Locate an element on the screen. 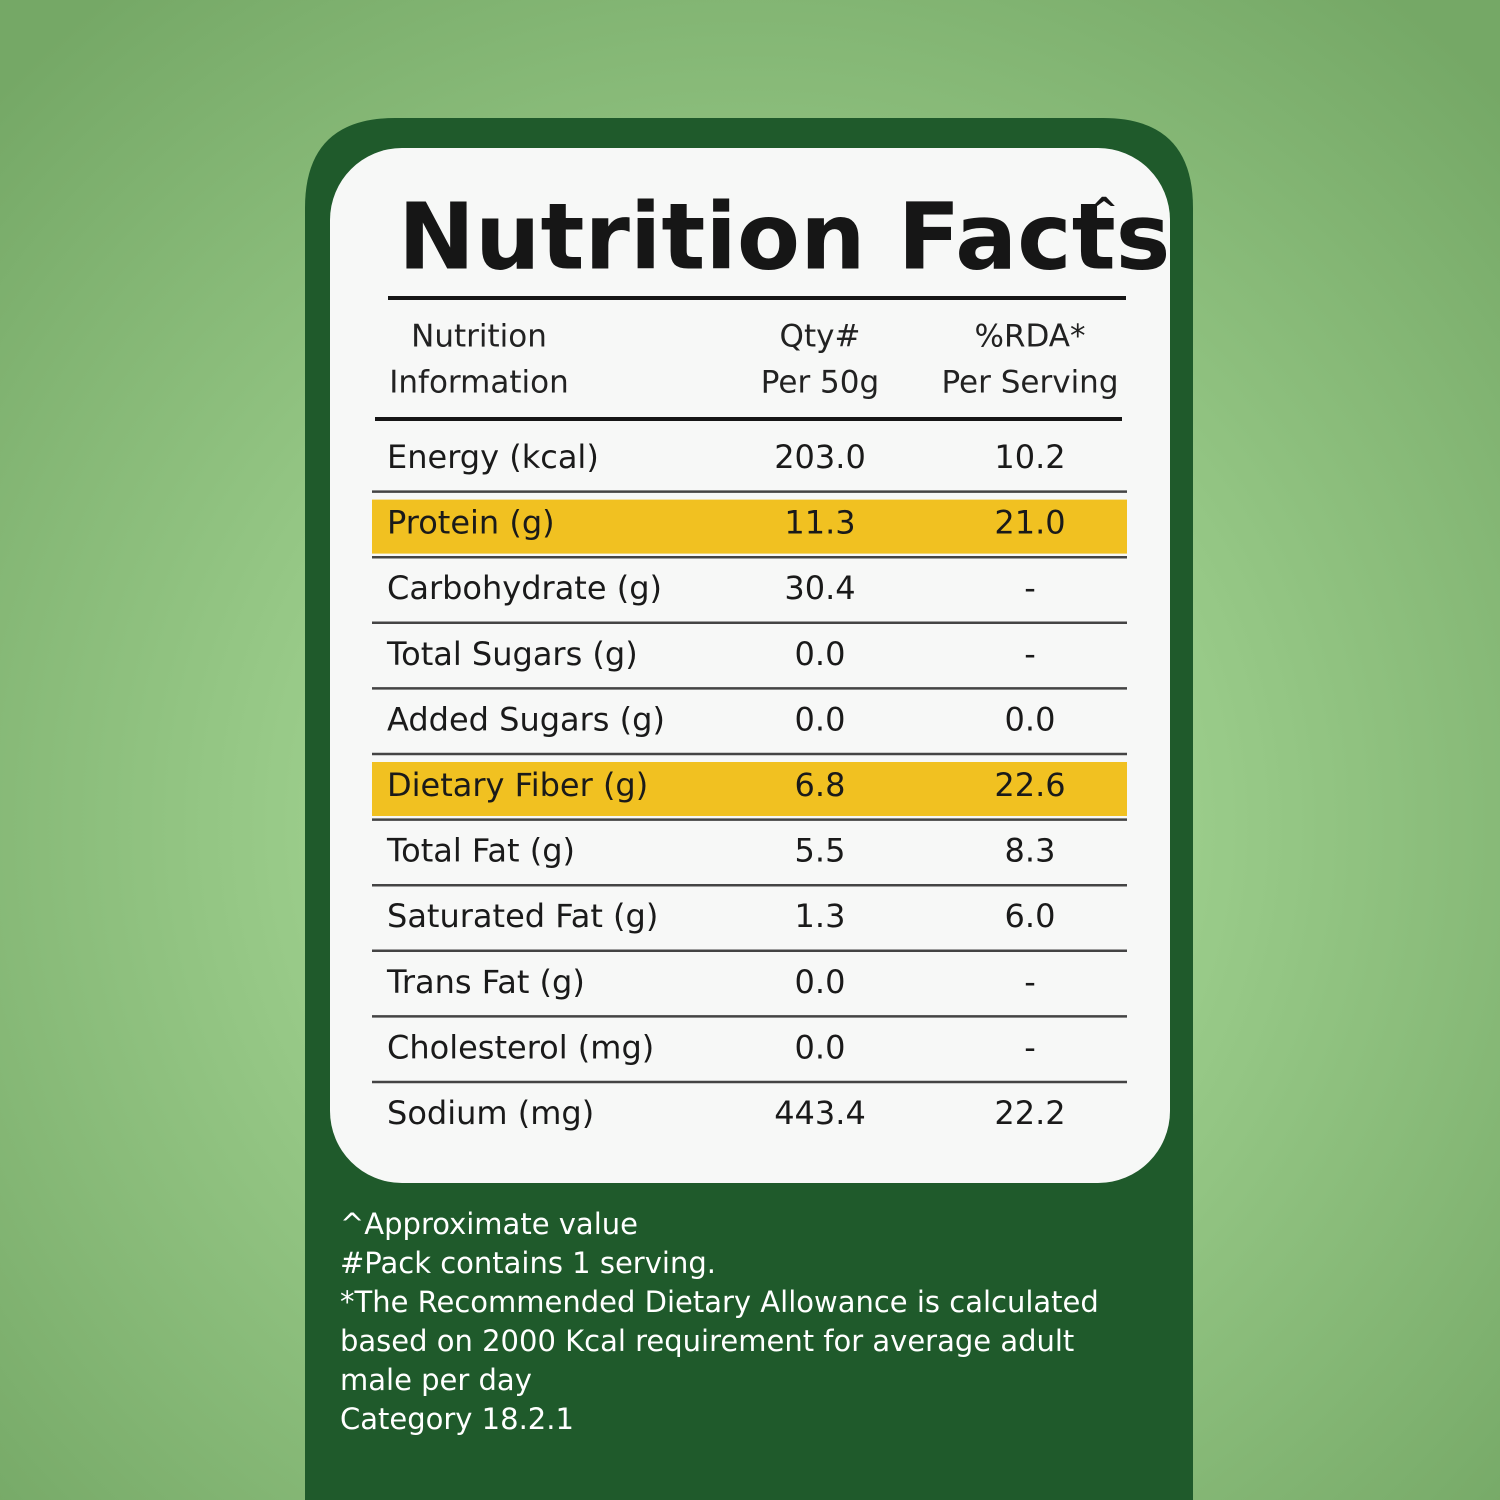 This screenshot has width=1500, height=1500. cell-qty: 1.3 is located at coordinates (820, 916).